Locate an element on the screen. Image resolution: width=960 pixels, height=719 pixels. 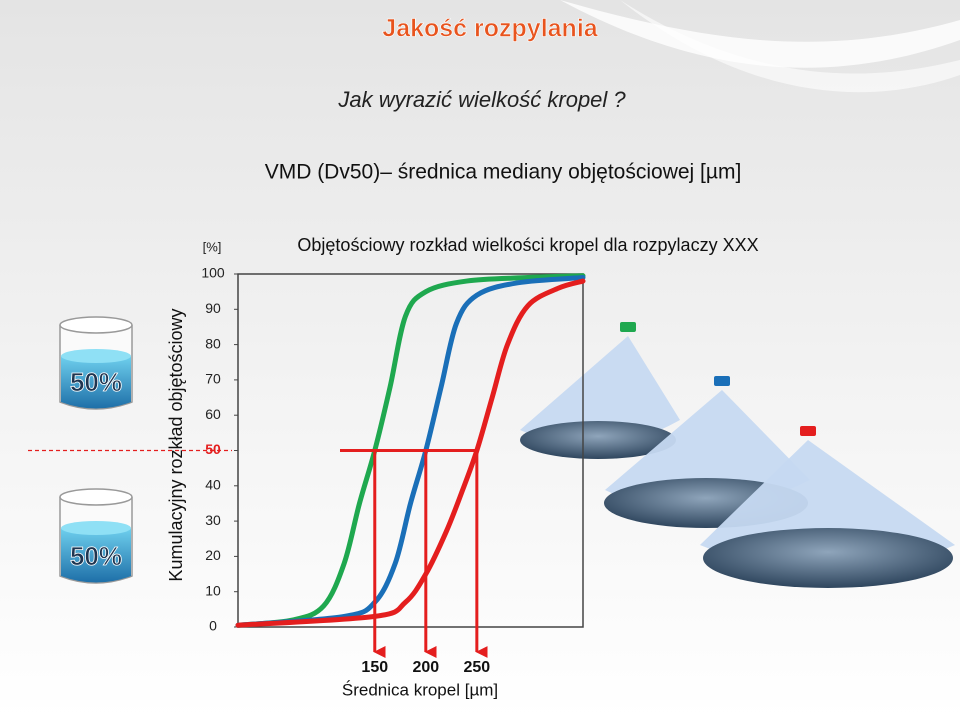
y-axis-label: Kumulacyjny rozkład objętościowy is located at coordinates (176, 444).